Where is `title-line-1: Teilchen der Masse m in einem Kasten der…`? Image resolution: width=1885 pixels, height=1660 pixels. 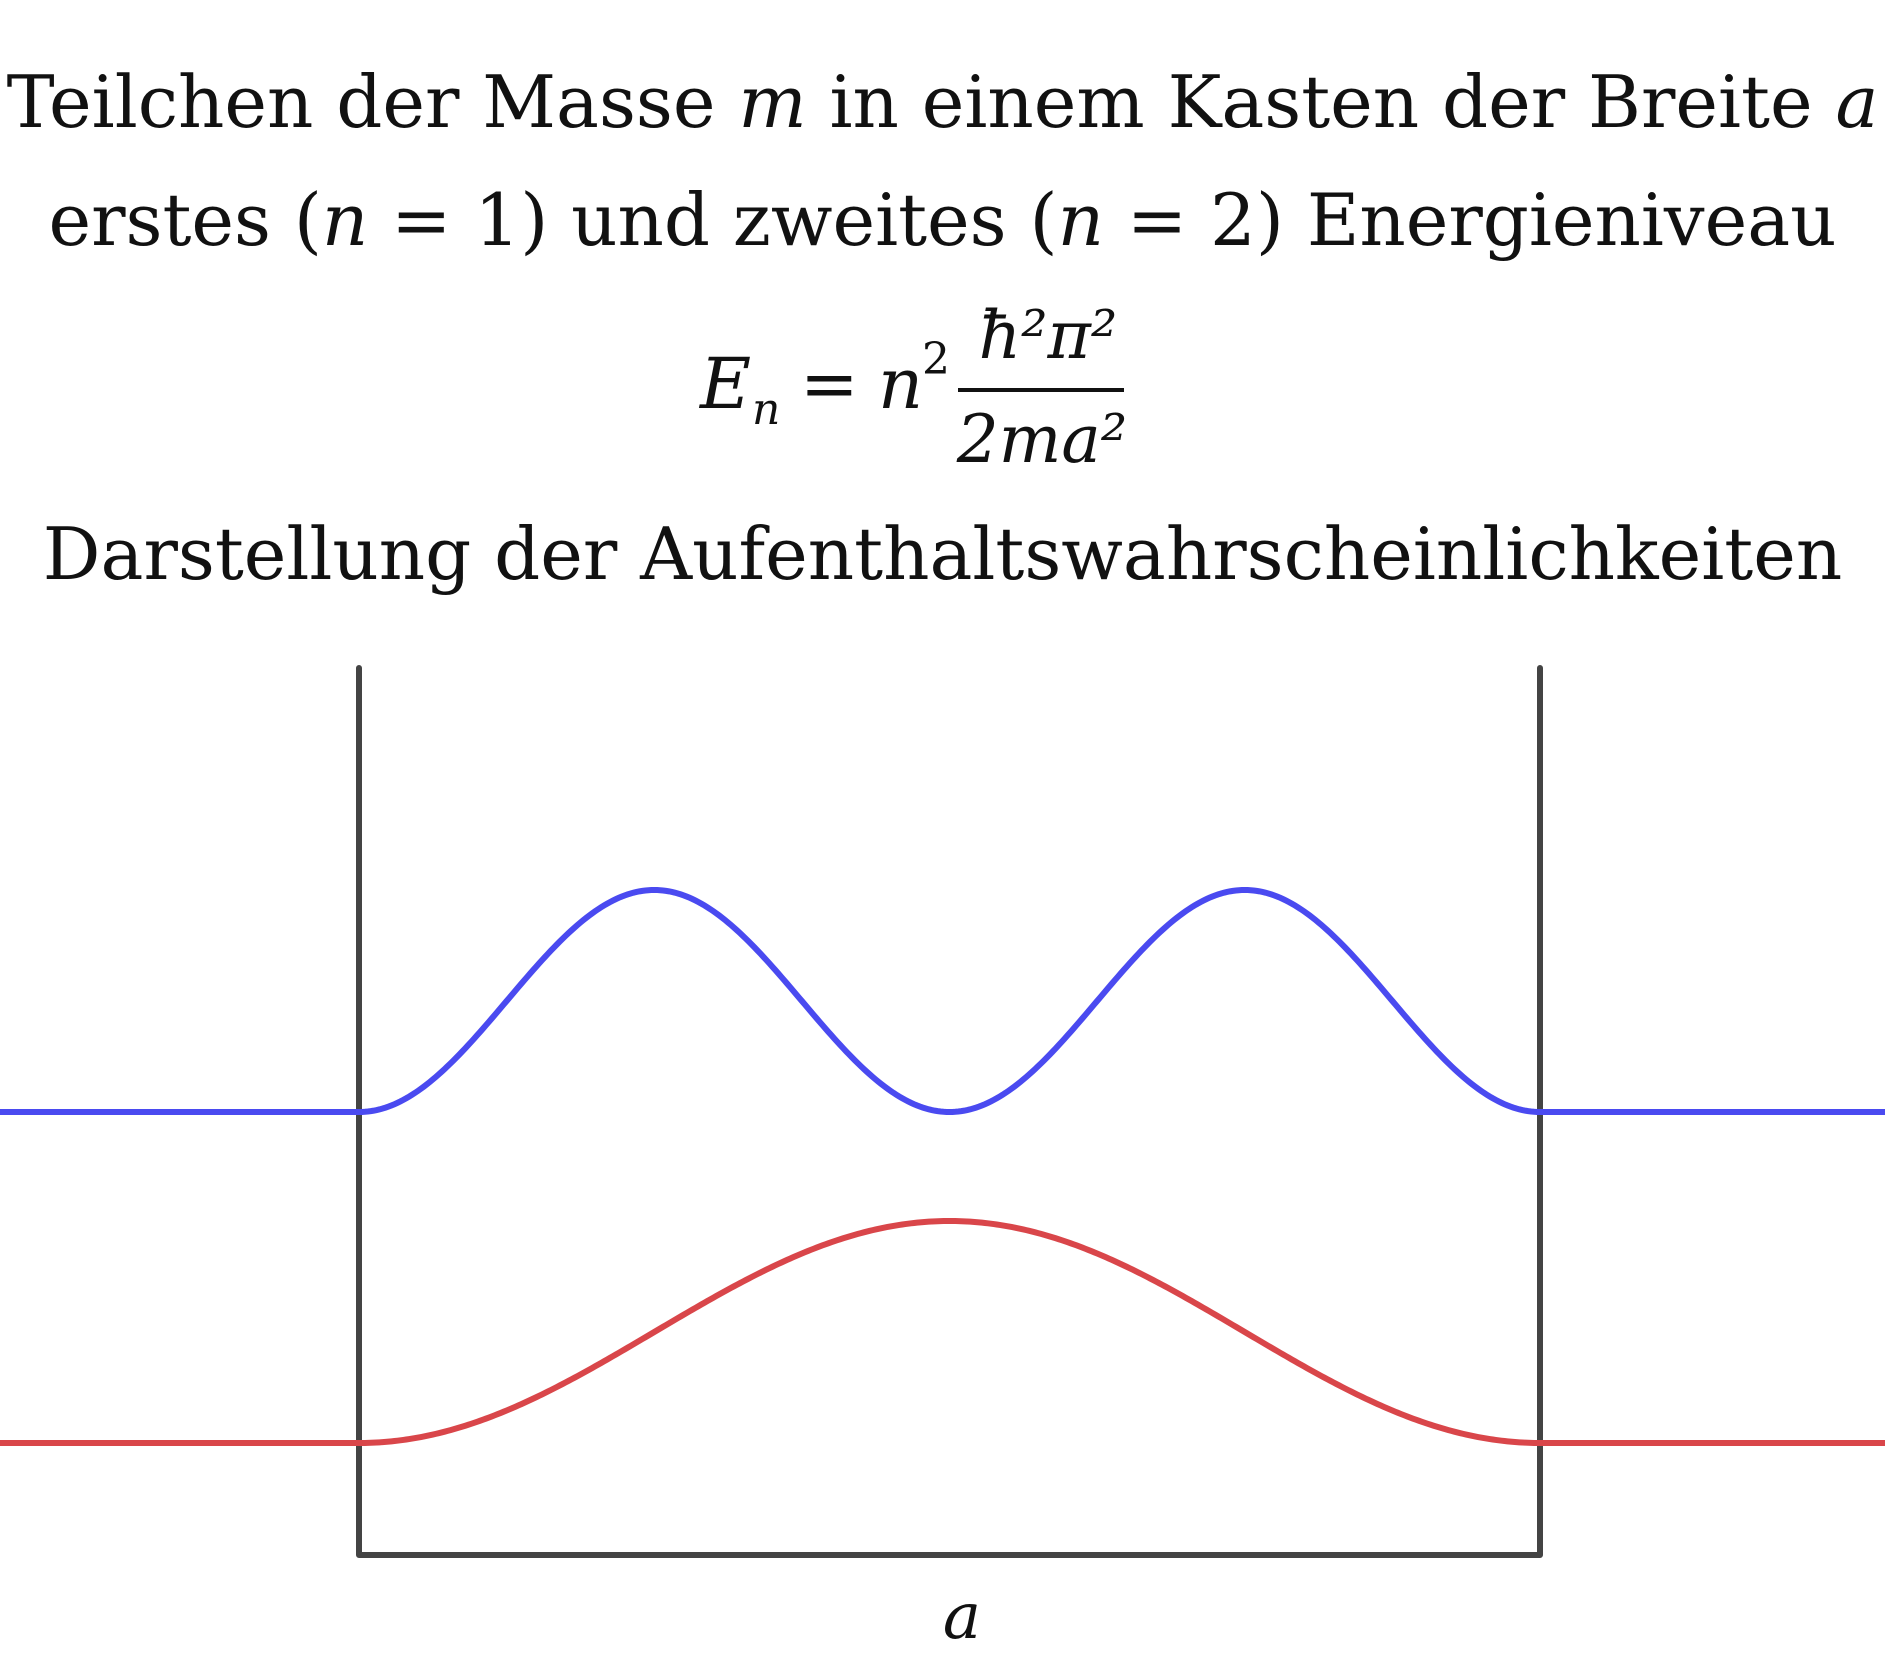
title-line-1: Teilchen der Masse m in einem Kasten der… is located at coordinates (942, 102).